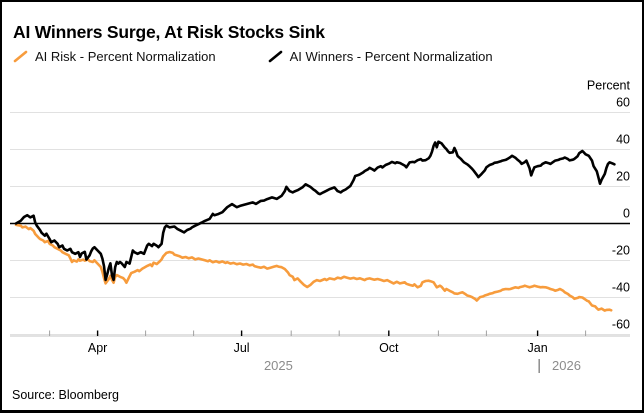 This screenshot has width=644, height=413. I want to click on ai-risk-slash-icon, so click(20, 56).